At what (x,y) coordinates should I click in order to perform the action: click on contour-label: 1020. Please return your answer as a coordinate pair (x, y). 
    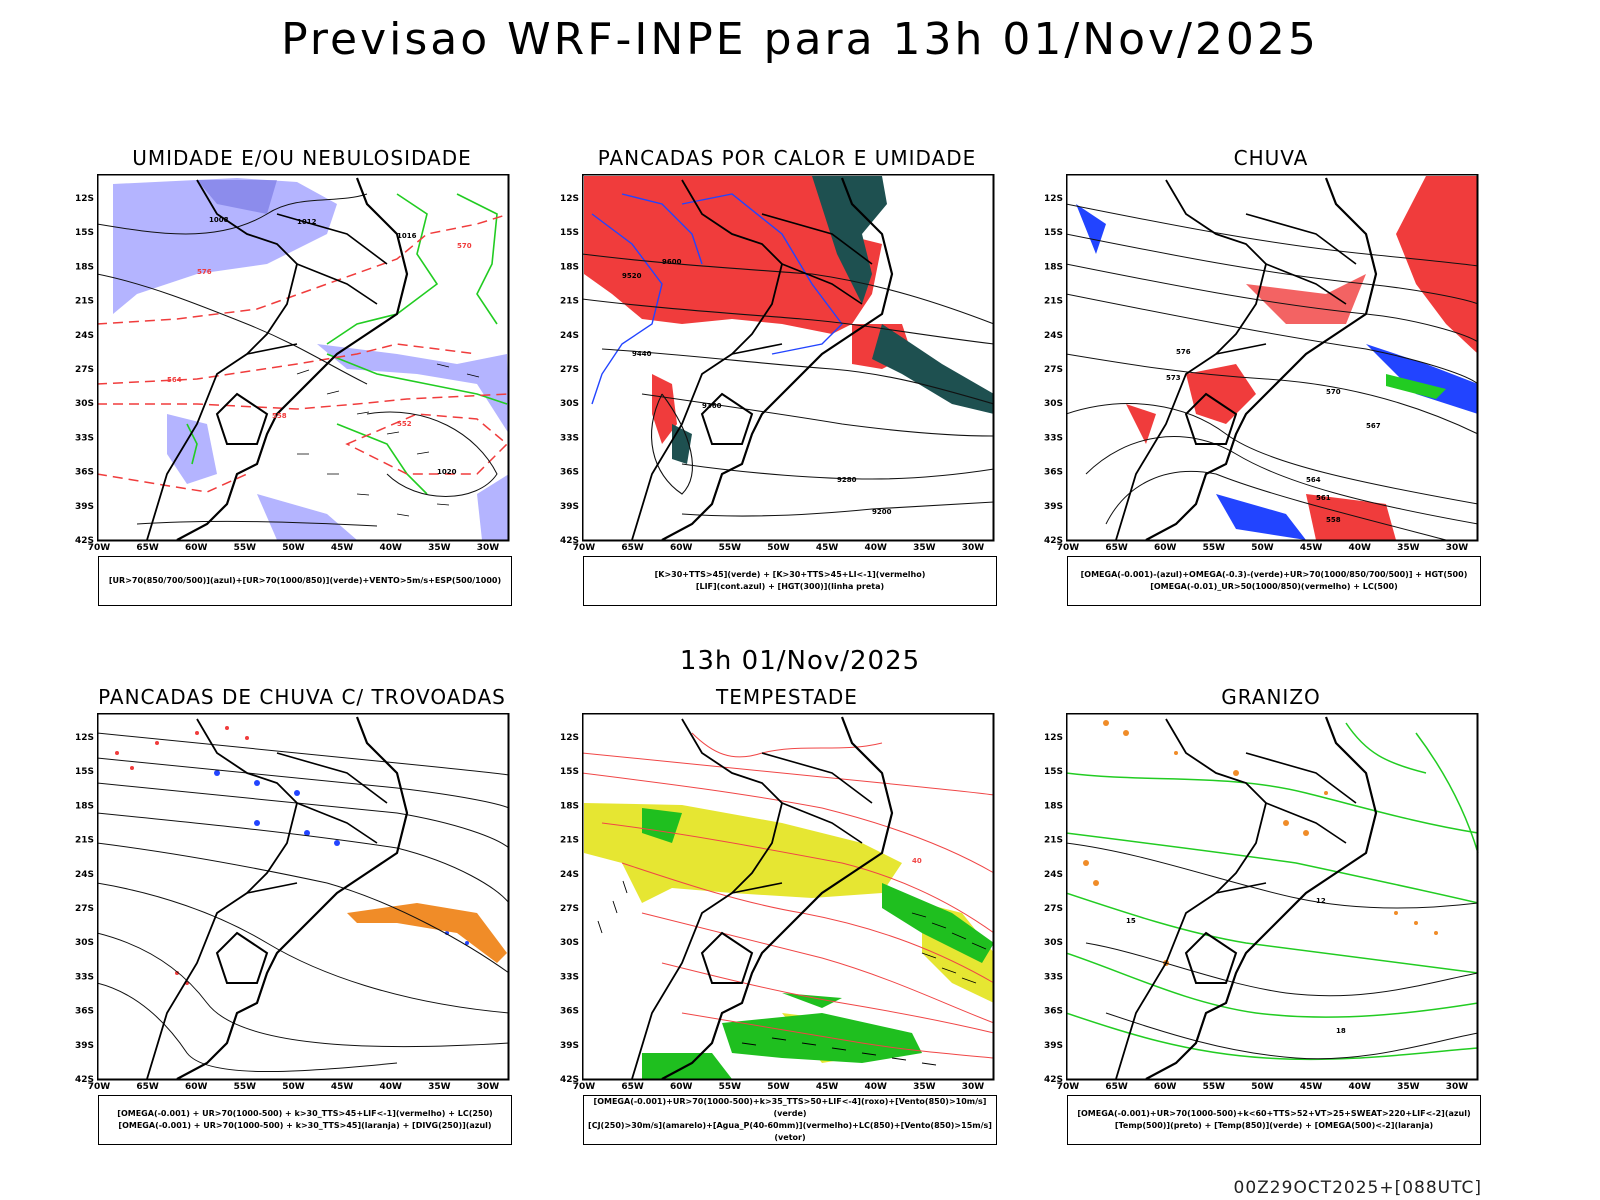
    Looking at the image, I should click on (447, 472).